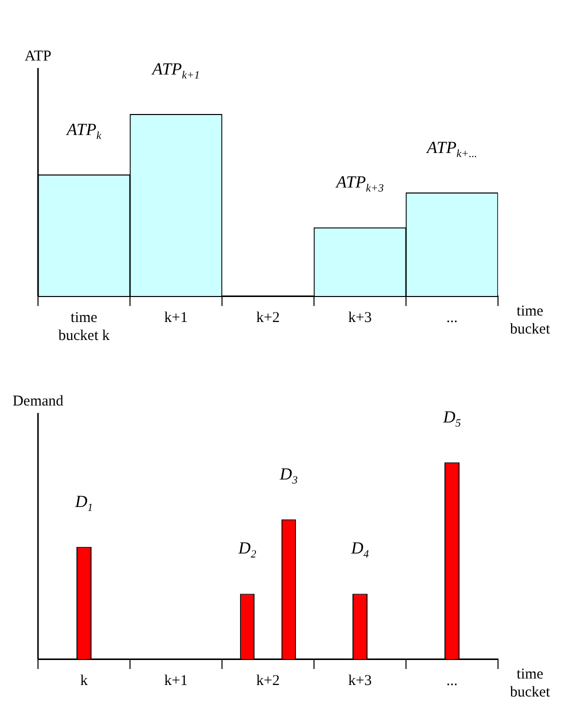 Image resolution: width=579 pixels, height=719 pixels. What do you see at coordinates (38, 401) in the screenshot?
I see `y-axis-title: Demand` at bounding box center [38, 401].